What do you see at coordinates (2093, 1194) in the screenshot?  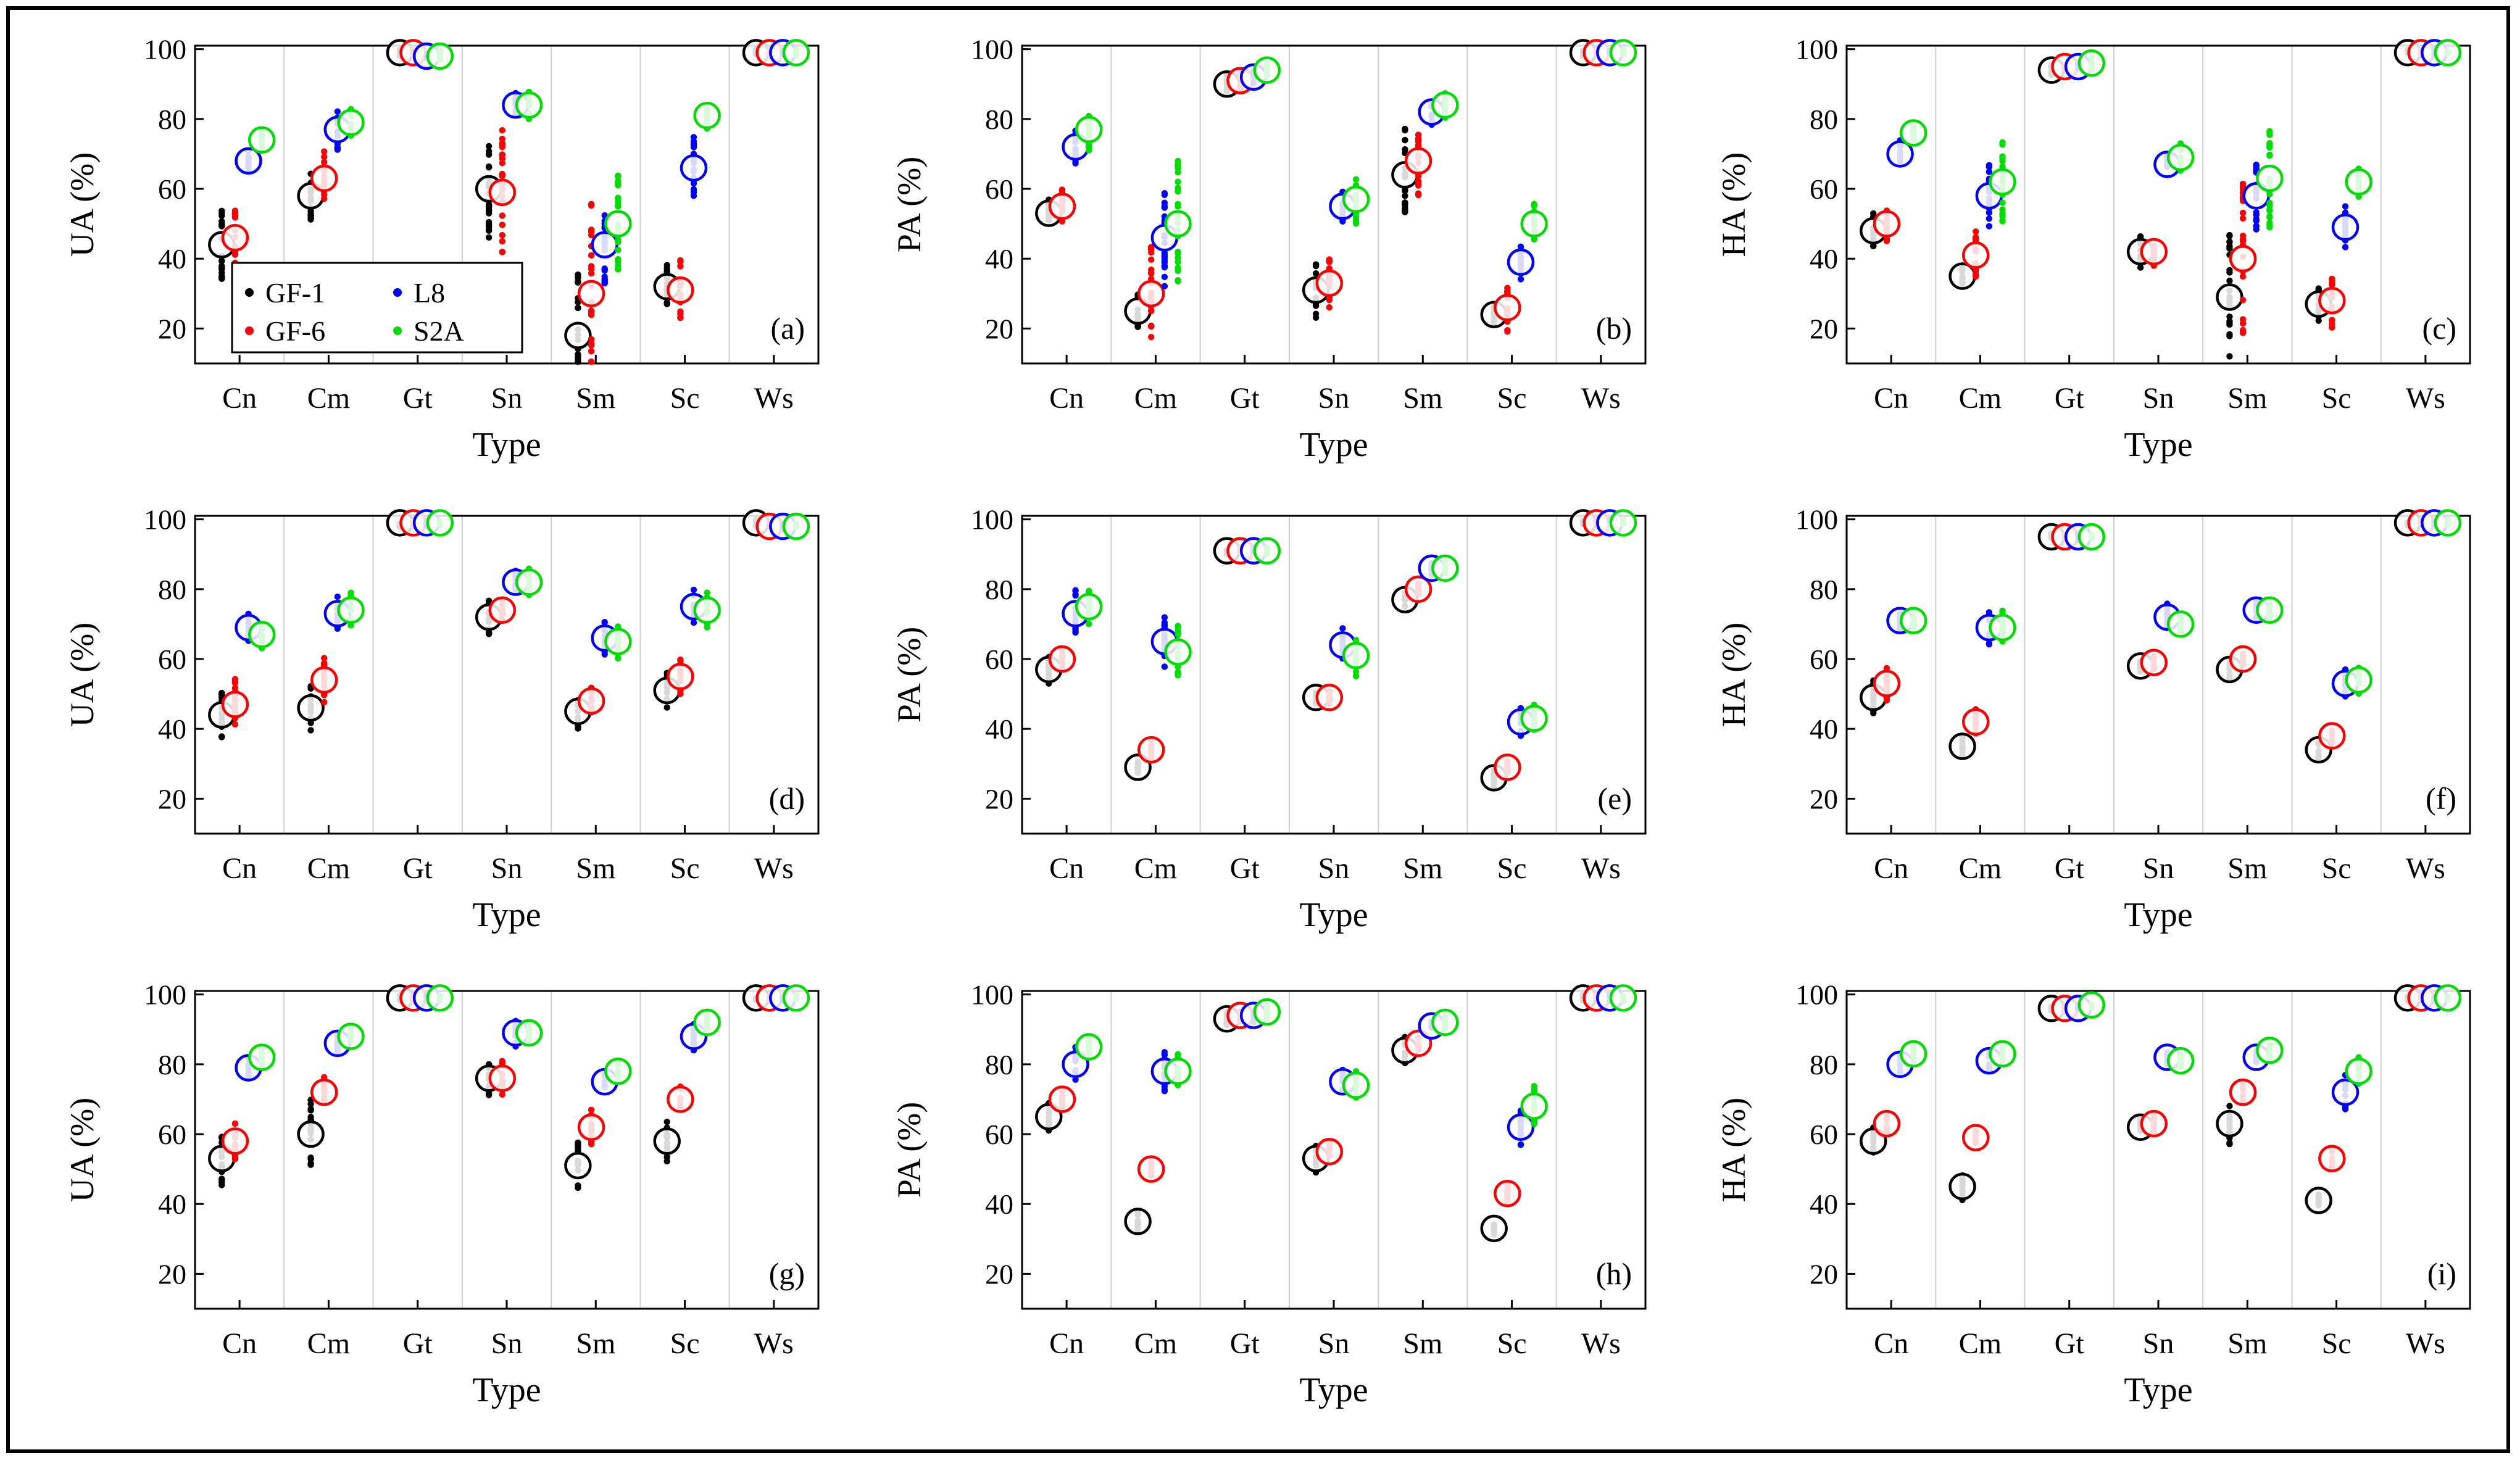 I see `panel-i: 20 40 60 80 100 Cn Cm Gt Sn Sm Sc Ws Type HA (%) (i)` at bounding box center [2093, 1194].